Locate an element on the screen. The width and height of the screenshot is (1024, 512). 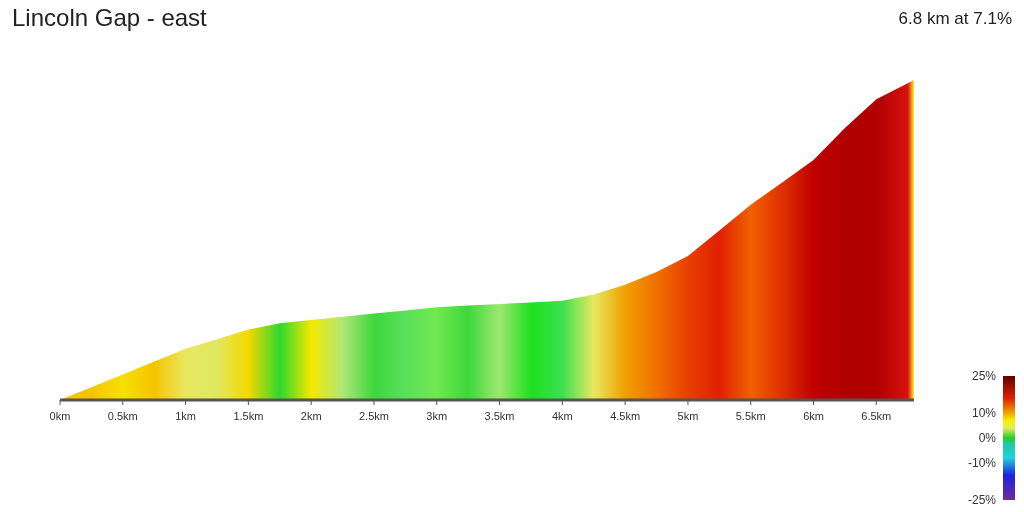
x-tick-label: 0km is located at coordinates (60, 416).